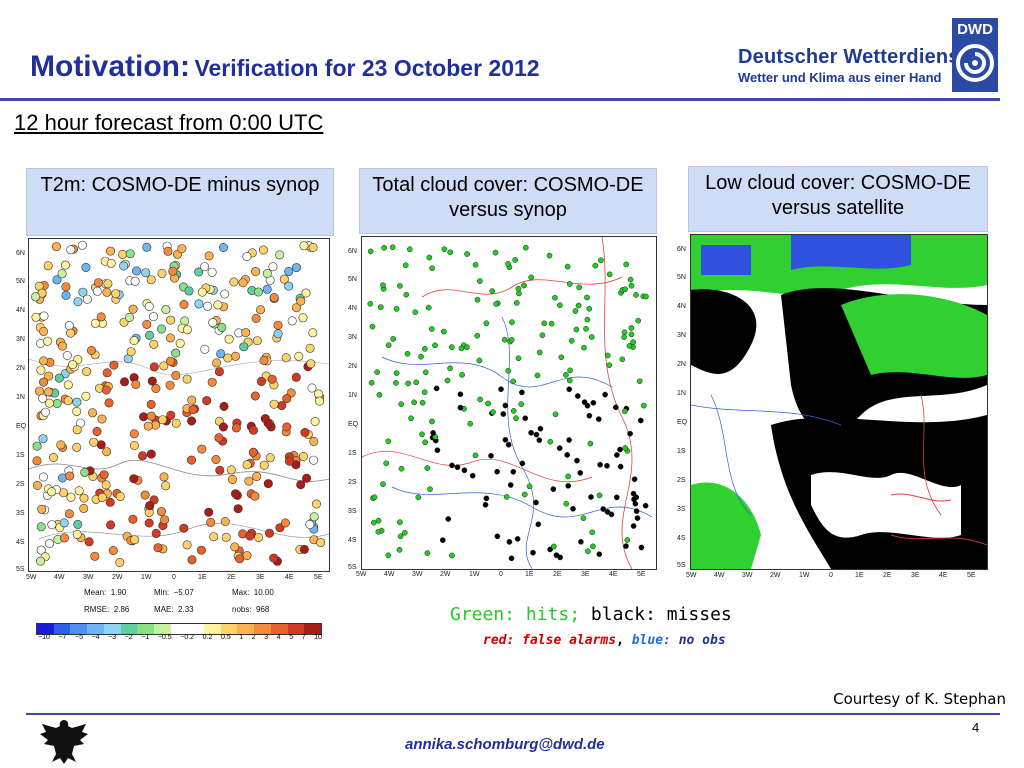  Describe the element at coordinates (95, 629) in the screenshot. I see `colorbar-swatch` at that location.